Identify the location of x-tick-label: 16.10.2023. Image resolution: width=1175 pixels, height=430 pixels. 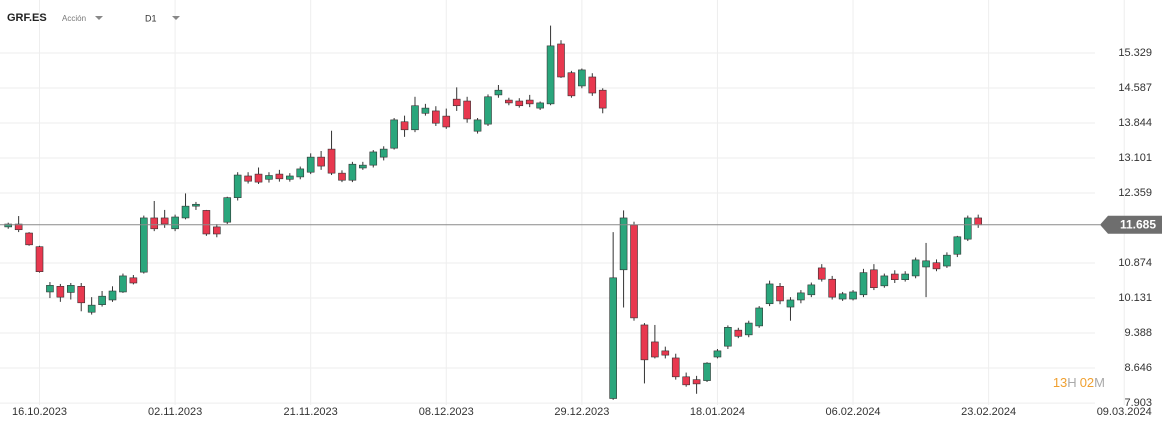
(39, 412).